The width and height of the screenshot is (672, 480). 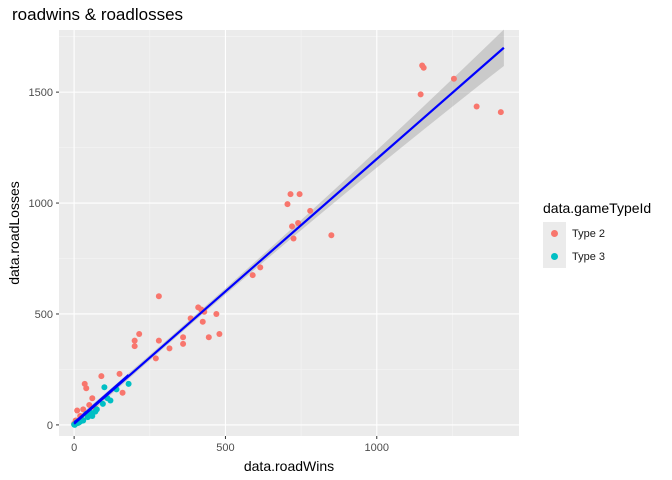 I want to click on x-axis-ticks: 0 500 1000, so click(x=230, y=445).